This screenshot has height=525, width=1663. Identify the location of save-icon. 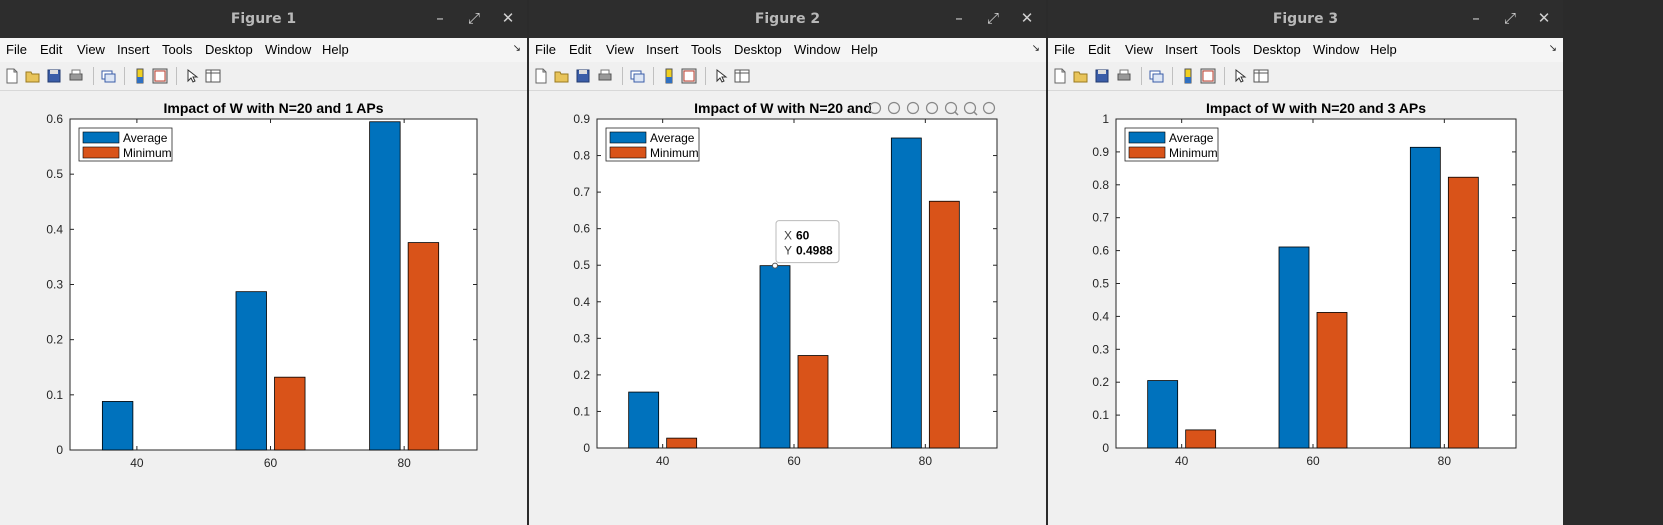
(1102, 76).